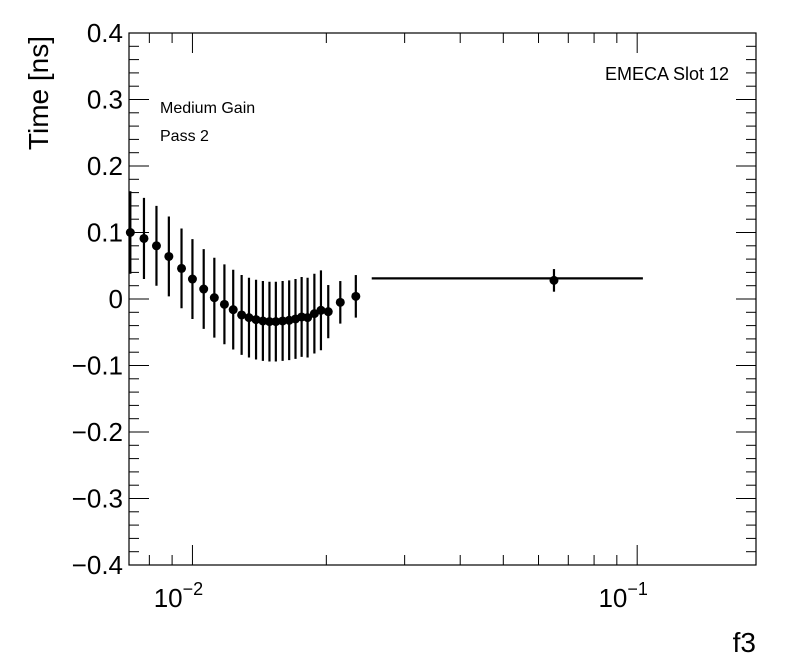 This screenshot has height=672, width=796. What do you see at coordinates (401, 596) in the screenshot?
I see `x-tick-labels: 10⁻² 10⁻¹` at bounding box center [401, 596].